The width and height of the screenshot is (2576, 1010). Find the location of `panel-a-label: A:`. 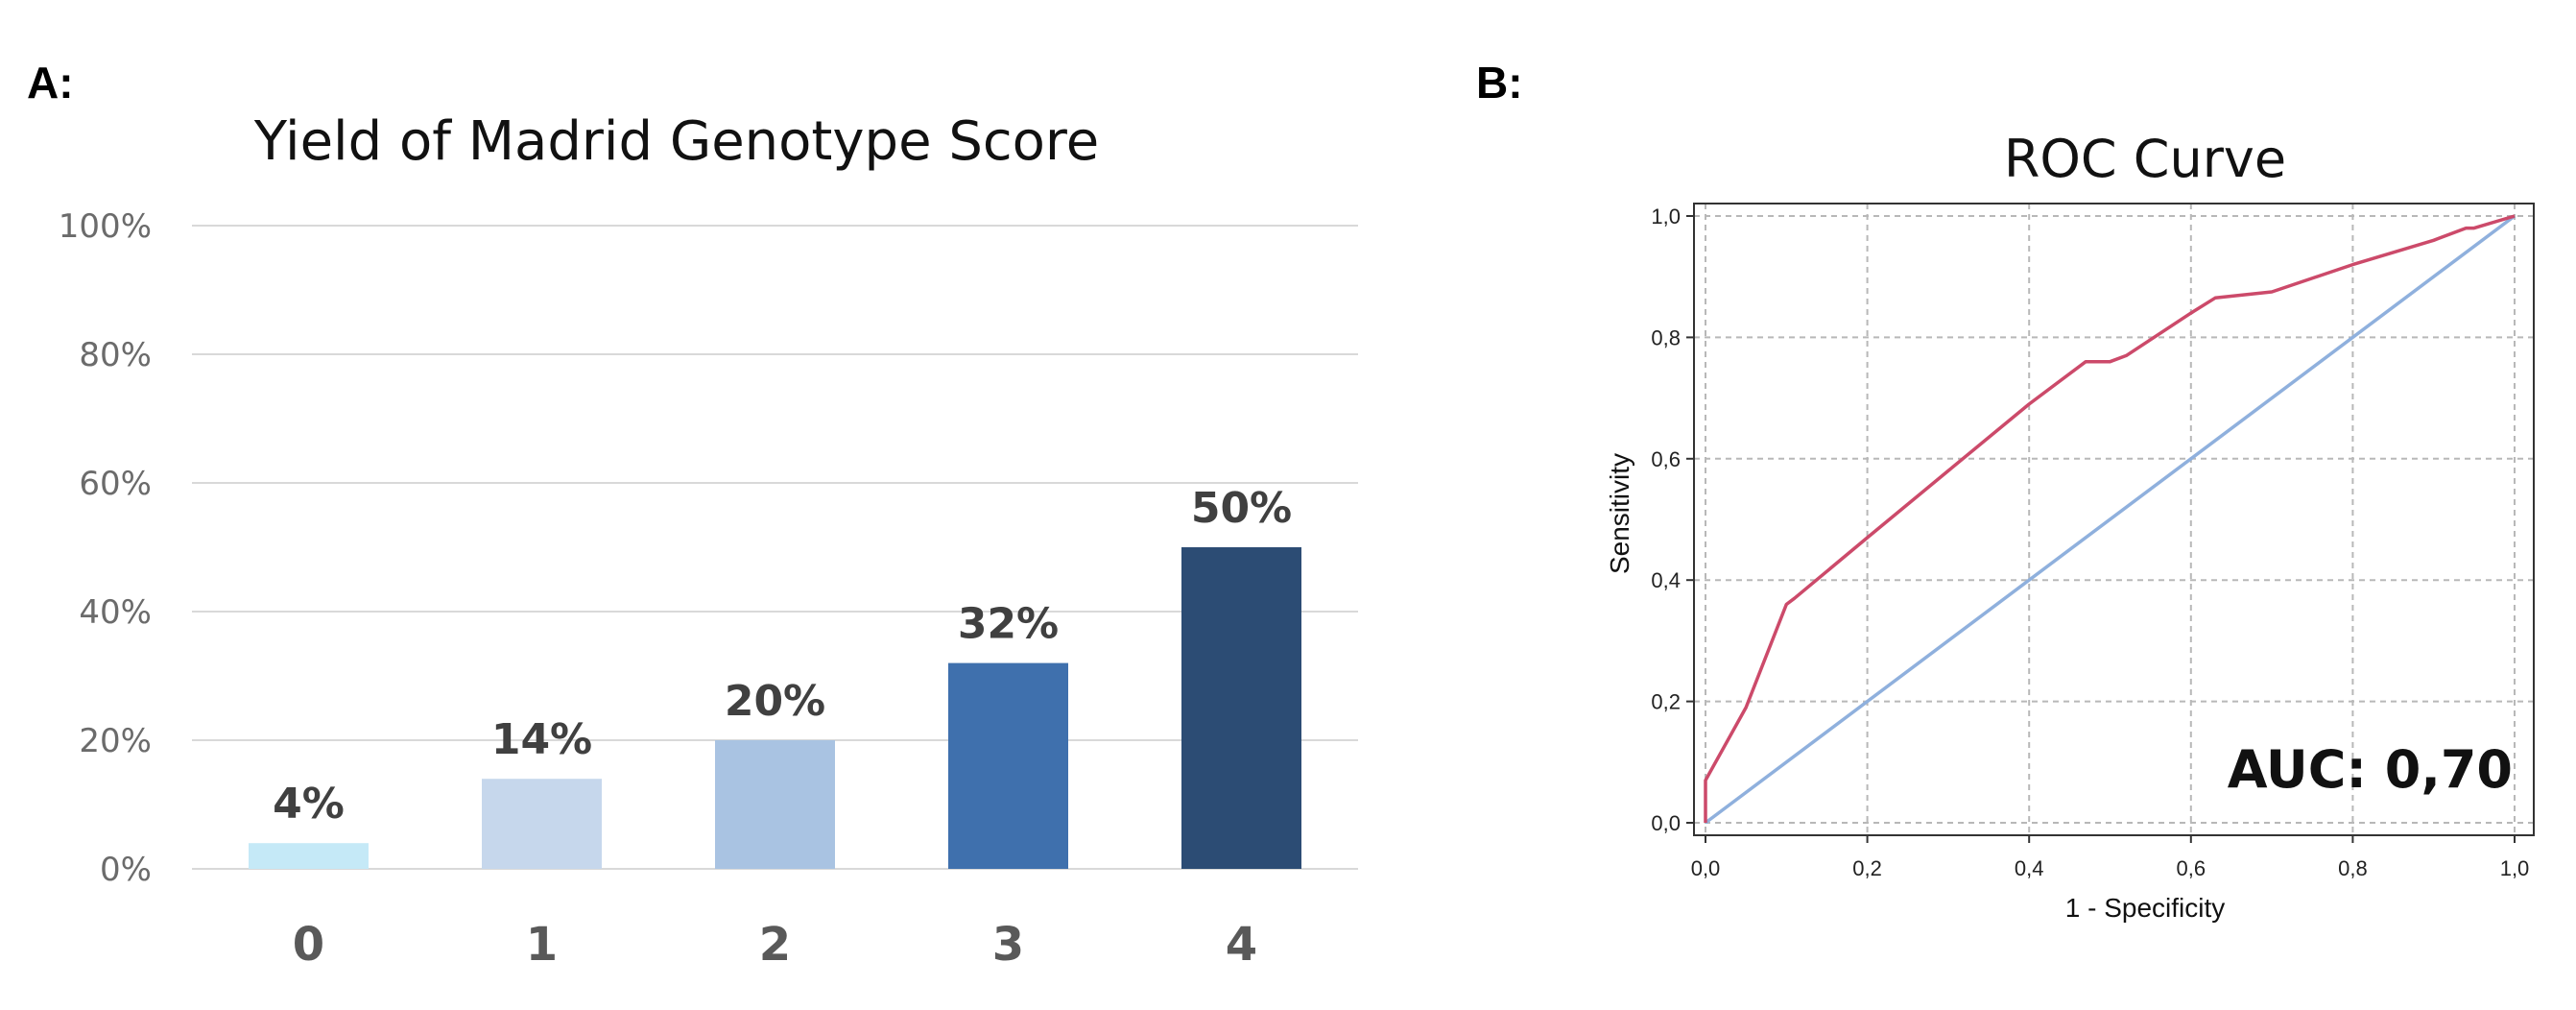

panel-a-label: A: is located at coordinates (50, 83).